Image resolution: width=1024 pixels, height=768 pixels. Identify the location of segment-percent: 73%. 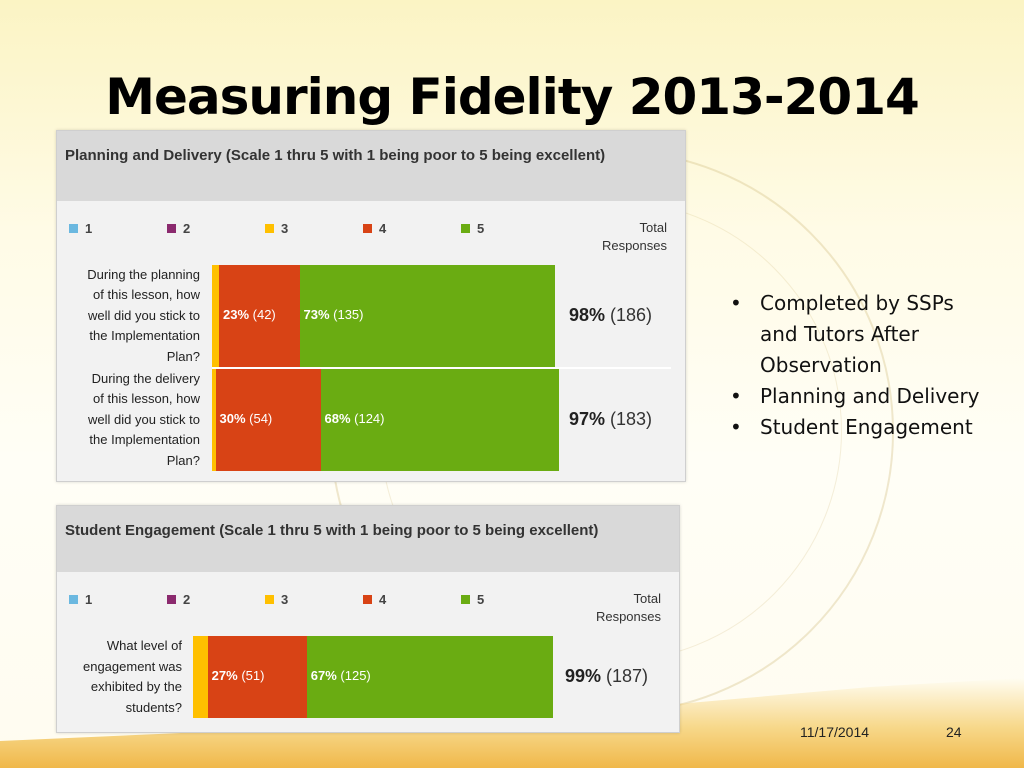
(316, 314).